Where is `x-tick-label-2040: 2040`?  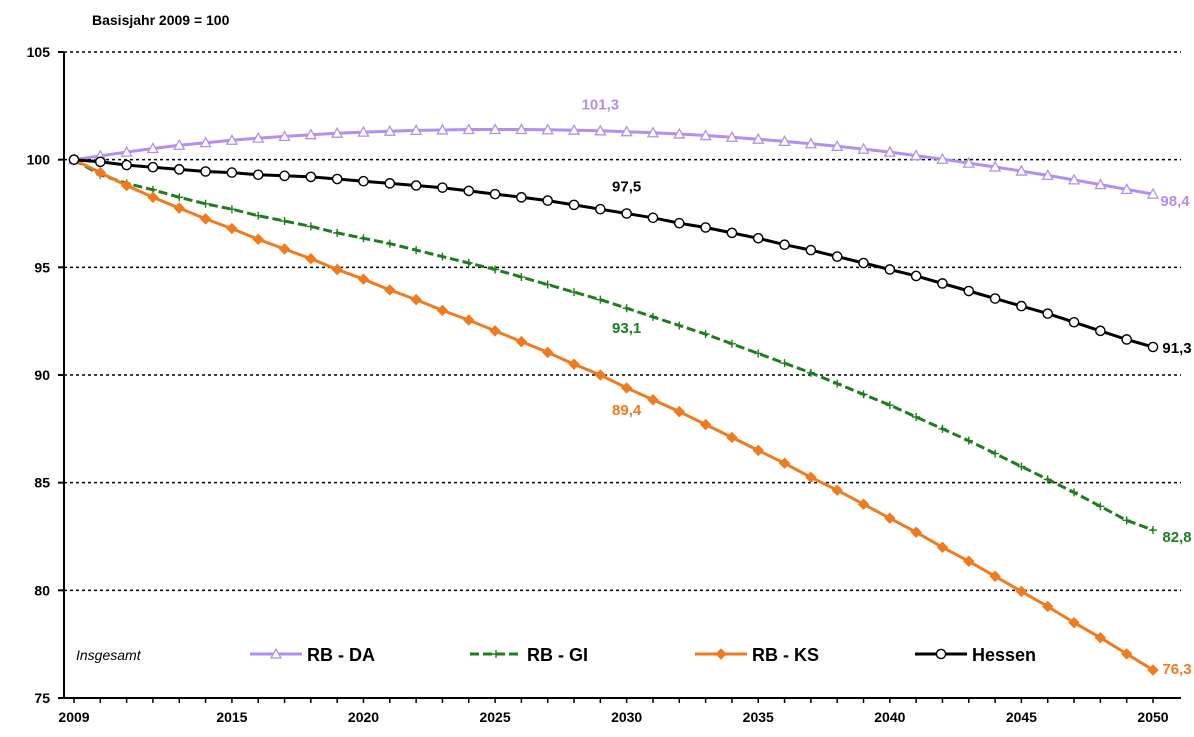 x-tick-label-2040: 2040 is located at coordinates (889, 717).